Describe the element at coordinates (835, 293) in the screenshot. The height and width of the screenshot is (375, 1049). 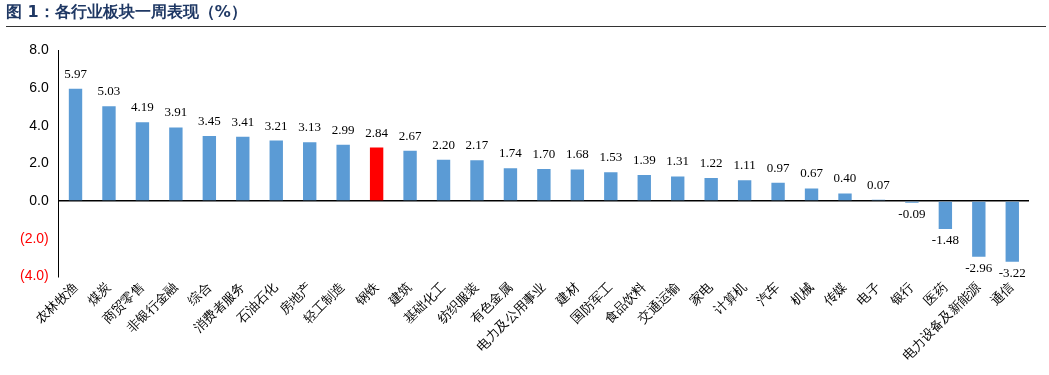
I see `x-tick-label: 传媒` at that location.